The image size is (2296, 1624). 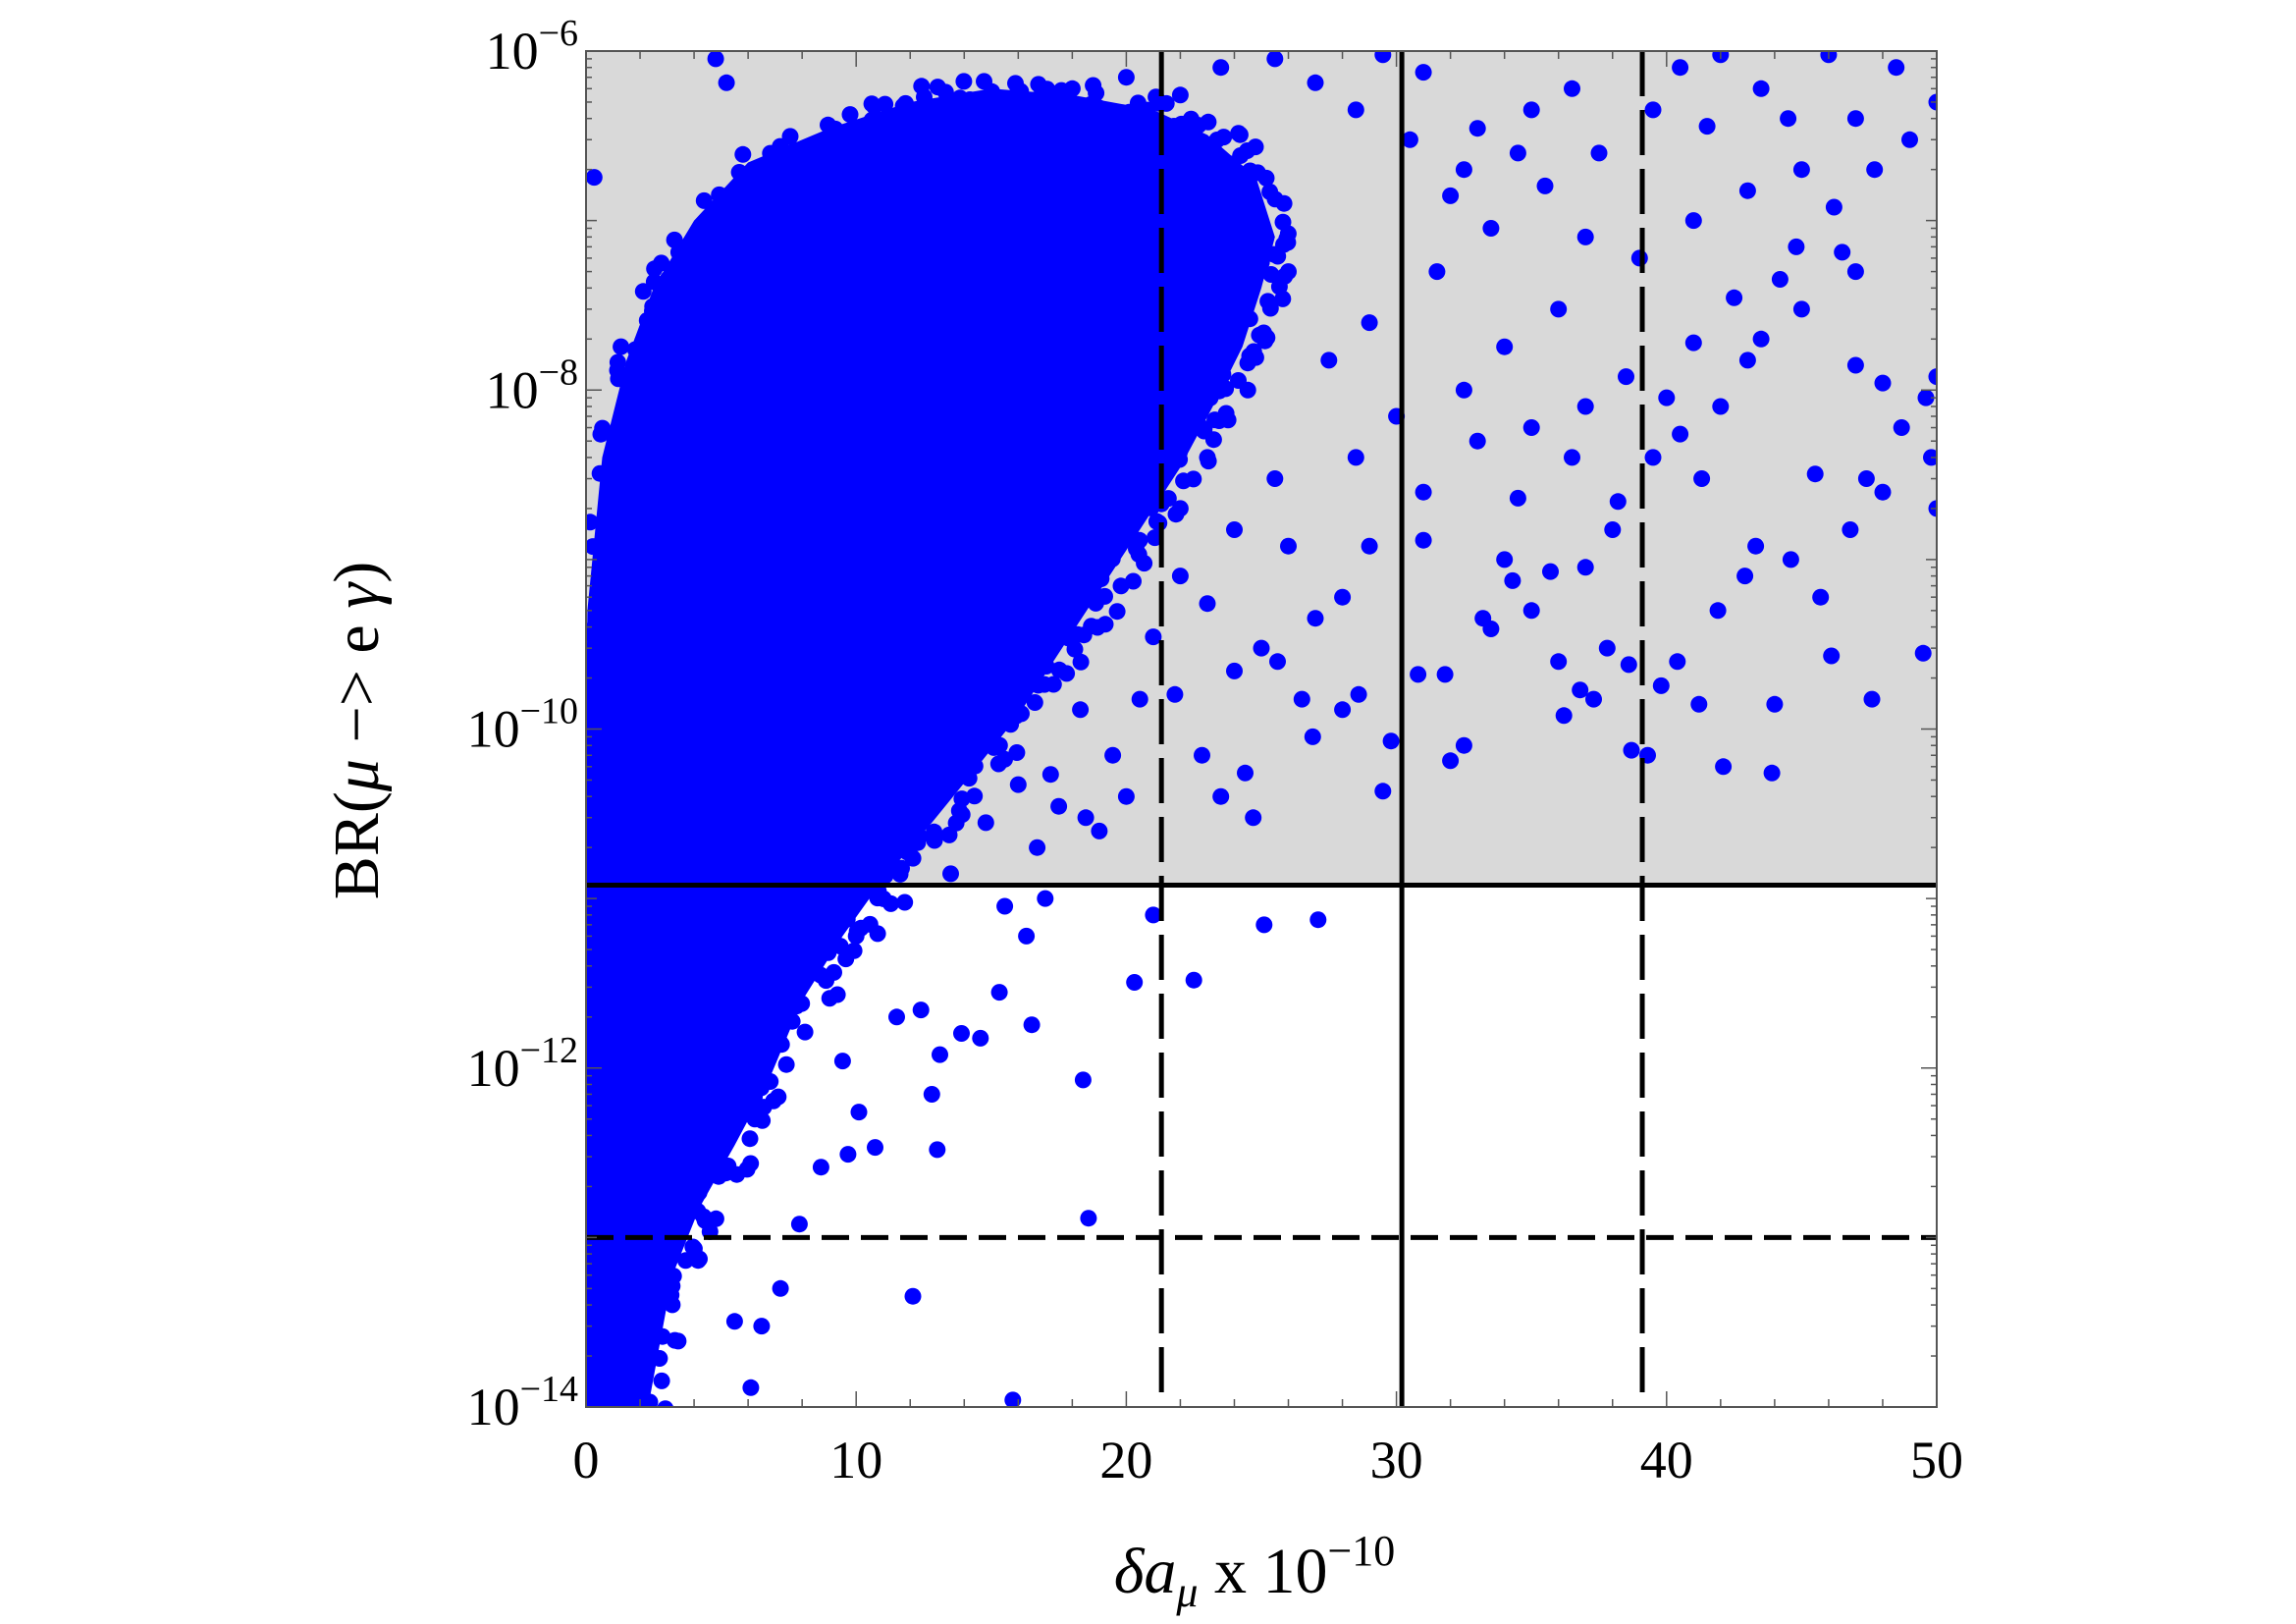 I want to click on y-tick-label: 10−12, so click(x=522, y=1064).